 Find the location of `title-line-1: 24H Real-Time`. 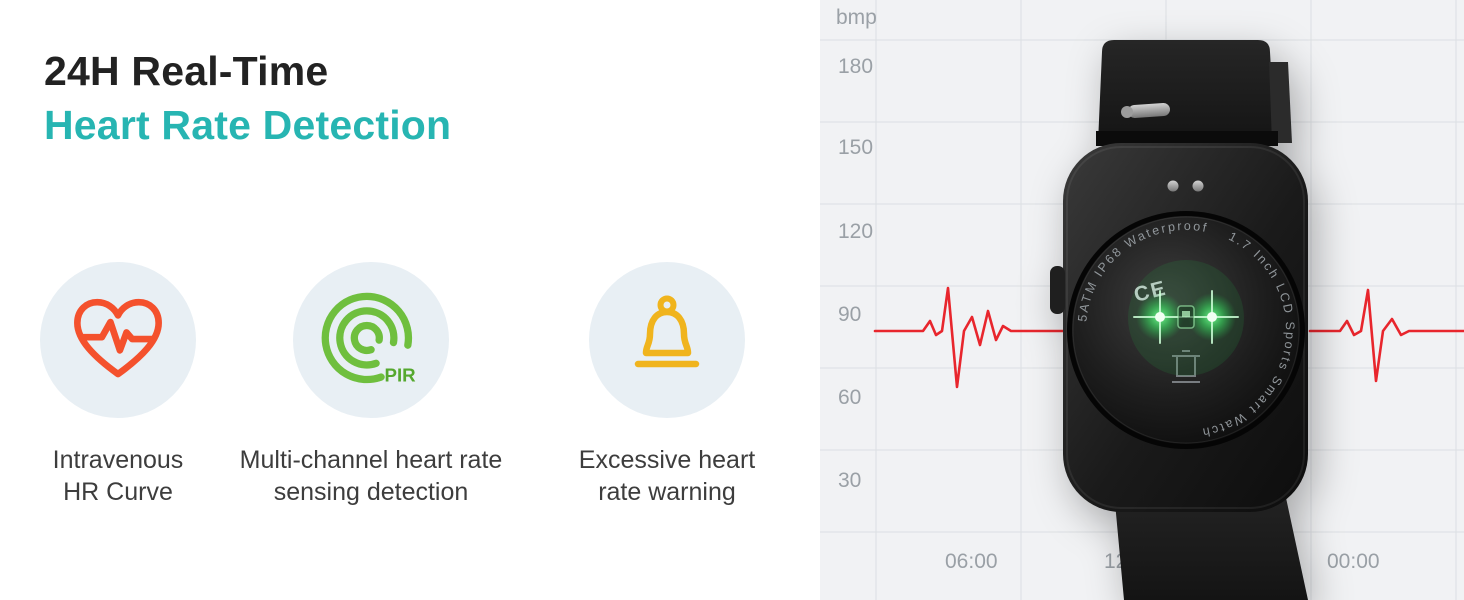

title-line-1: 24H Real-Time is located at coordinates (186, 71).